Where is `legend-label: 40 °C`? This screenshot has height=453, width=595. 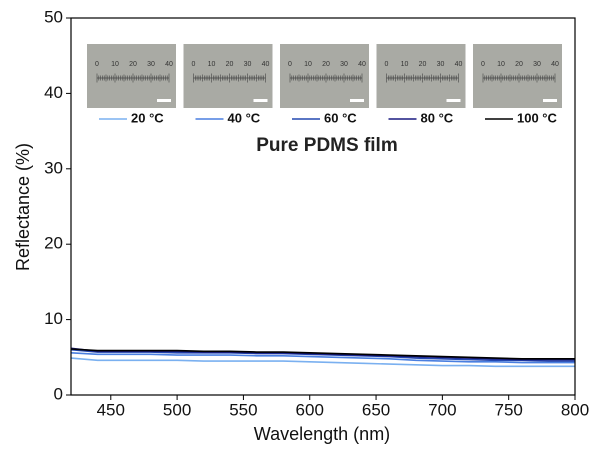 legend-label: 40 °C is located at coordinates (244, 117).